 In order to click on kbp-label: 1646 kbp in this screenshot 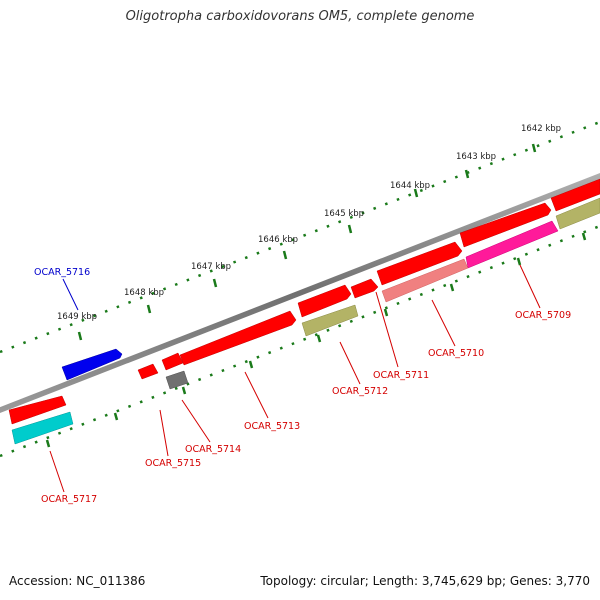, I will do `click(278, 240)`.